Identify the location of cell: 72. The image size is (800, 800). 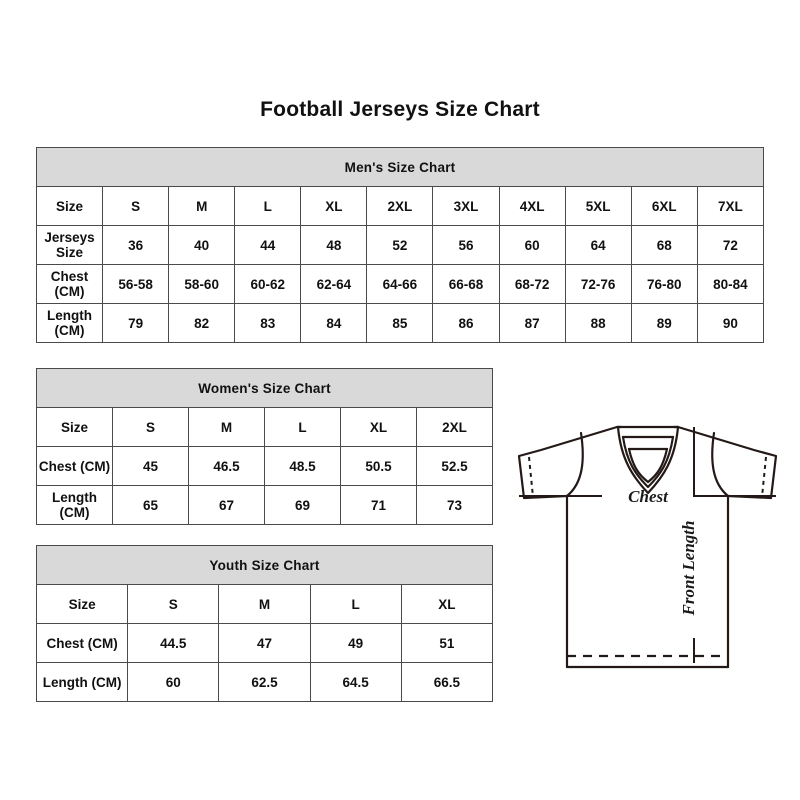
(730, 245).